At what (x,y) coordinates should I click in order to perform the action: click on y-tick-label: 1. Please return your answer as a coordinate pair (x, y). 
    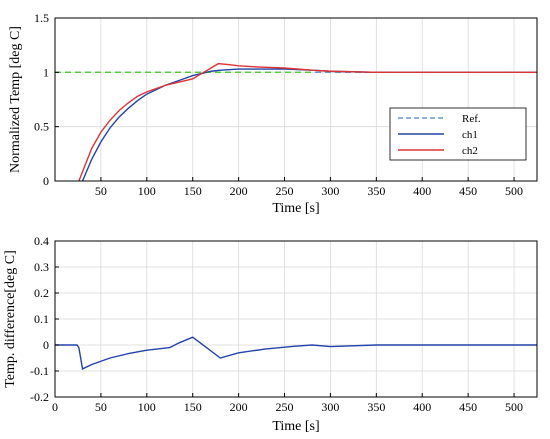
    Looking at the image, I should click on (46, 72).